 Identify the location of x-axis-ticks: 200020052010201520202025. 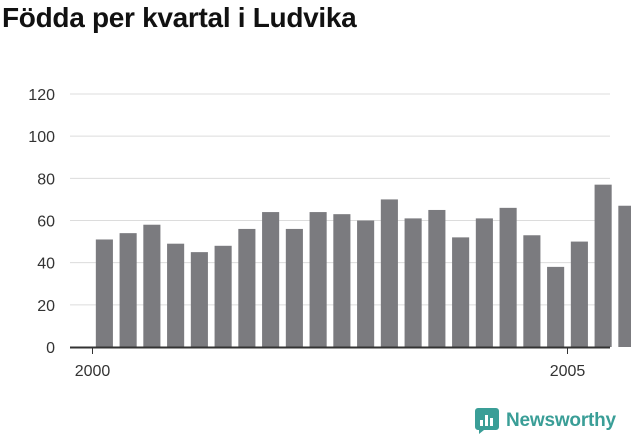
(330, 363).